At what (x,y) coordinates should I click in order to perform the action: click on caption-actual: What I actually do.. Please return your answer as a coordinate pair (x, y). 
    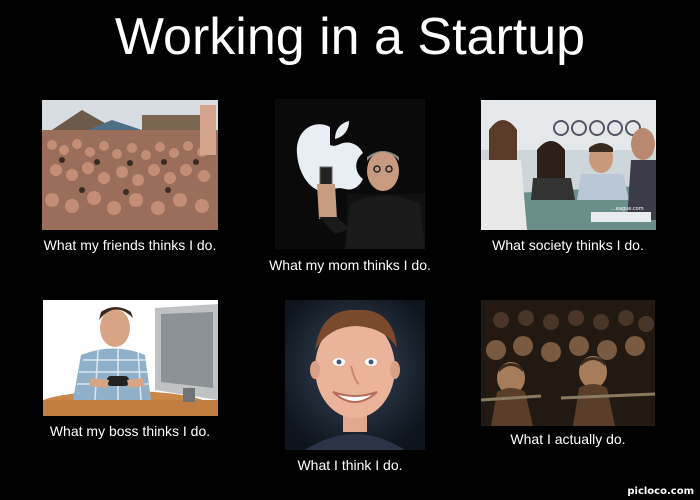
    Looking at the image, I should click on (568, 439).